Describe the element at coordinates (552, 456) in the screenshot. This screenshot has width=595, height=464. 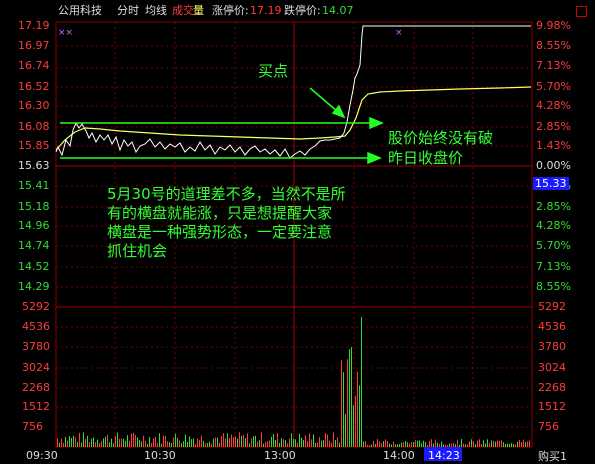
I see `bottom-right-label: 购买1` at that location.